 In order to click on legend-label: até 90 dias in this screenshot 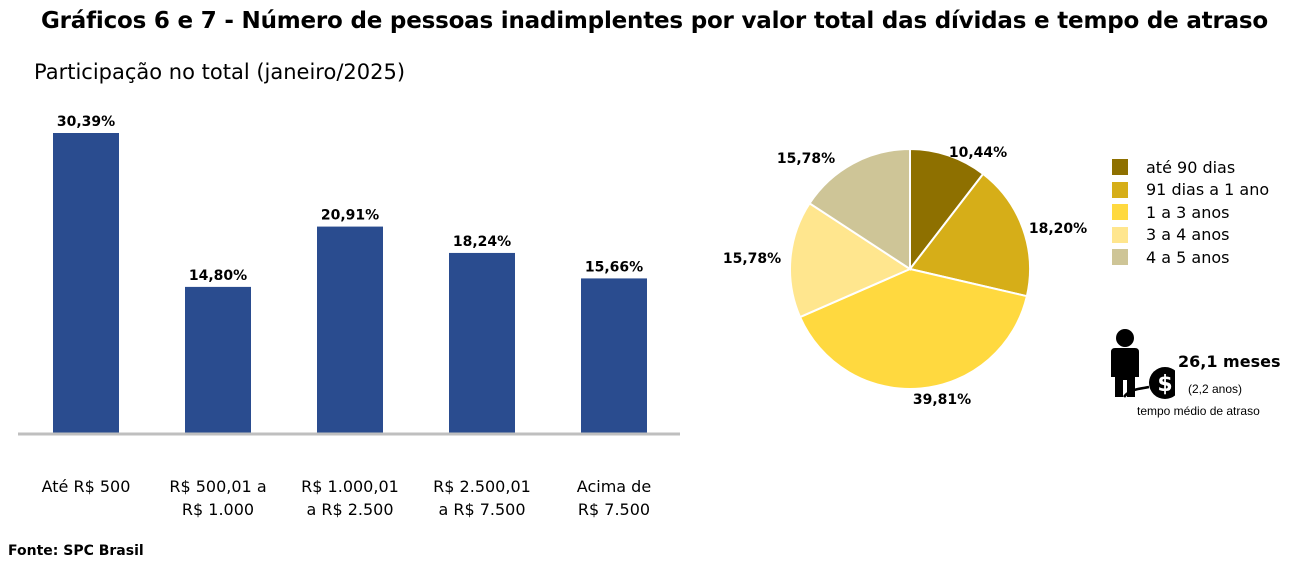, I will do `click(1191, 167)`.